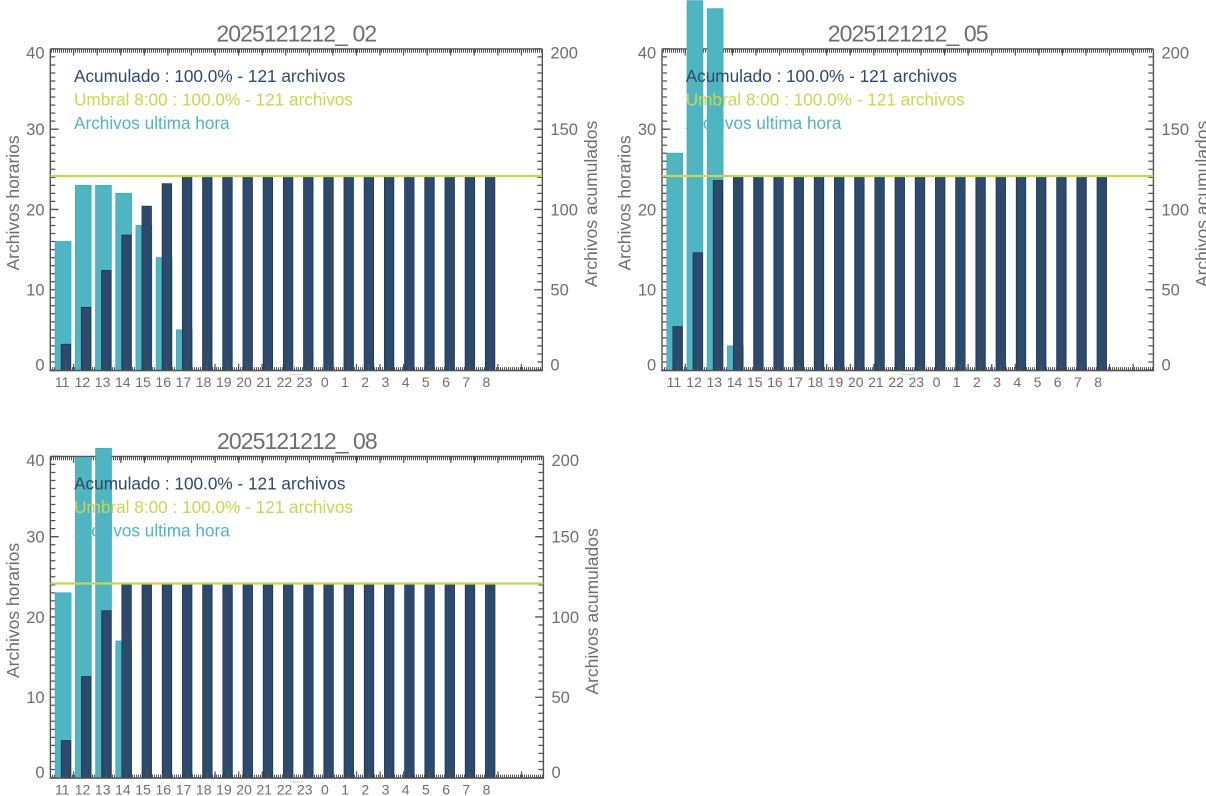  Describe the element at coordinates (296, 34) in the screenshot. I see `svg-text: 2025121212_ 02` at that location.